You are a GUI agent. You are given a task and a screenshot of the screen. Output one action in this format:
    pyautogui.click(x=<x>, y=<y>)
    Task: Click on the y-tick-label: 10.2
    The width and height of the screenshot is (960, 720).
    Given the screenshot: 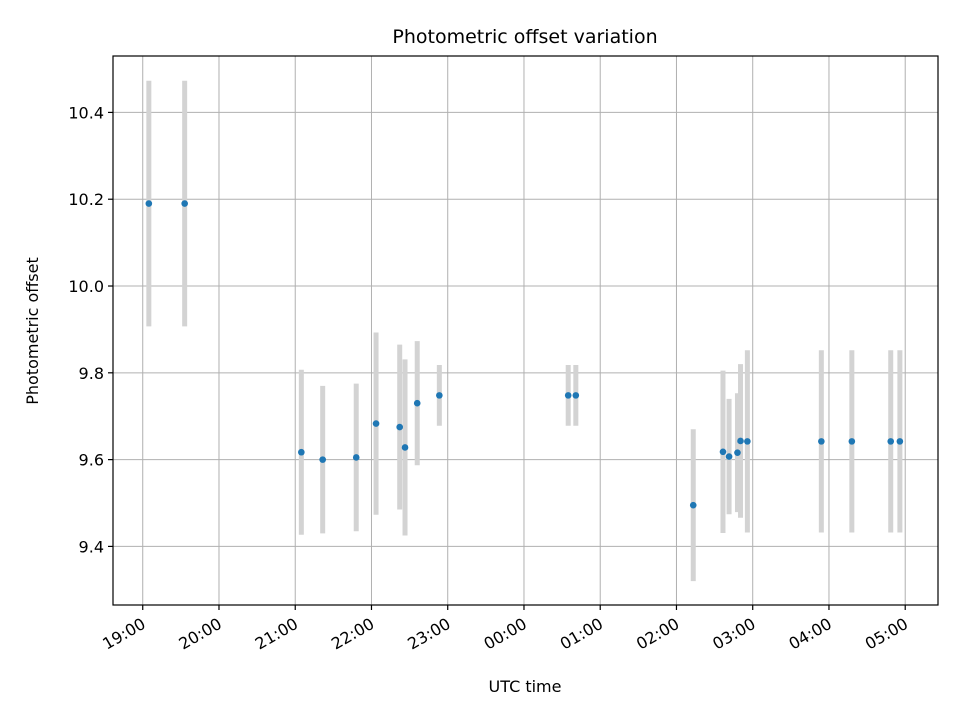 What is the action you would take?
    pyautogui.click(x=86, y=199)
    